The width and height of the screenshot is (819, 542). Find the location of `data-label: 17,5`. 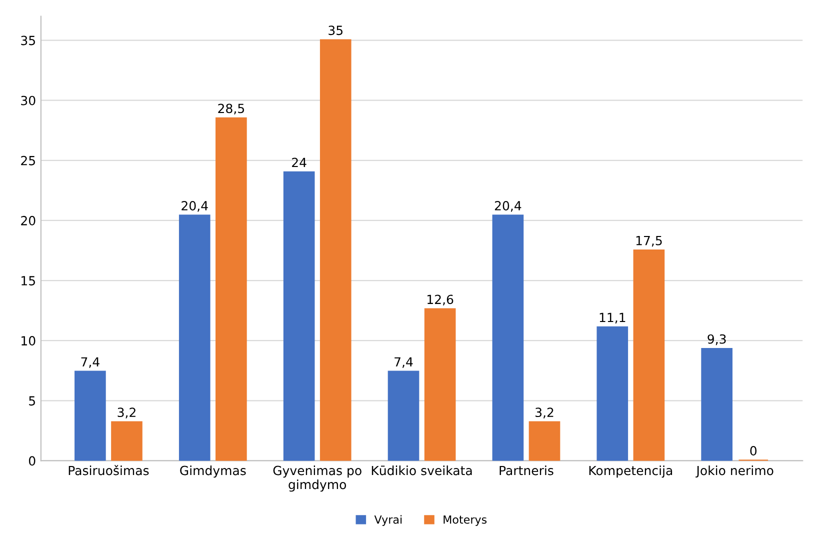

data-label: 17,5 is located at coordinates (649, 241).